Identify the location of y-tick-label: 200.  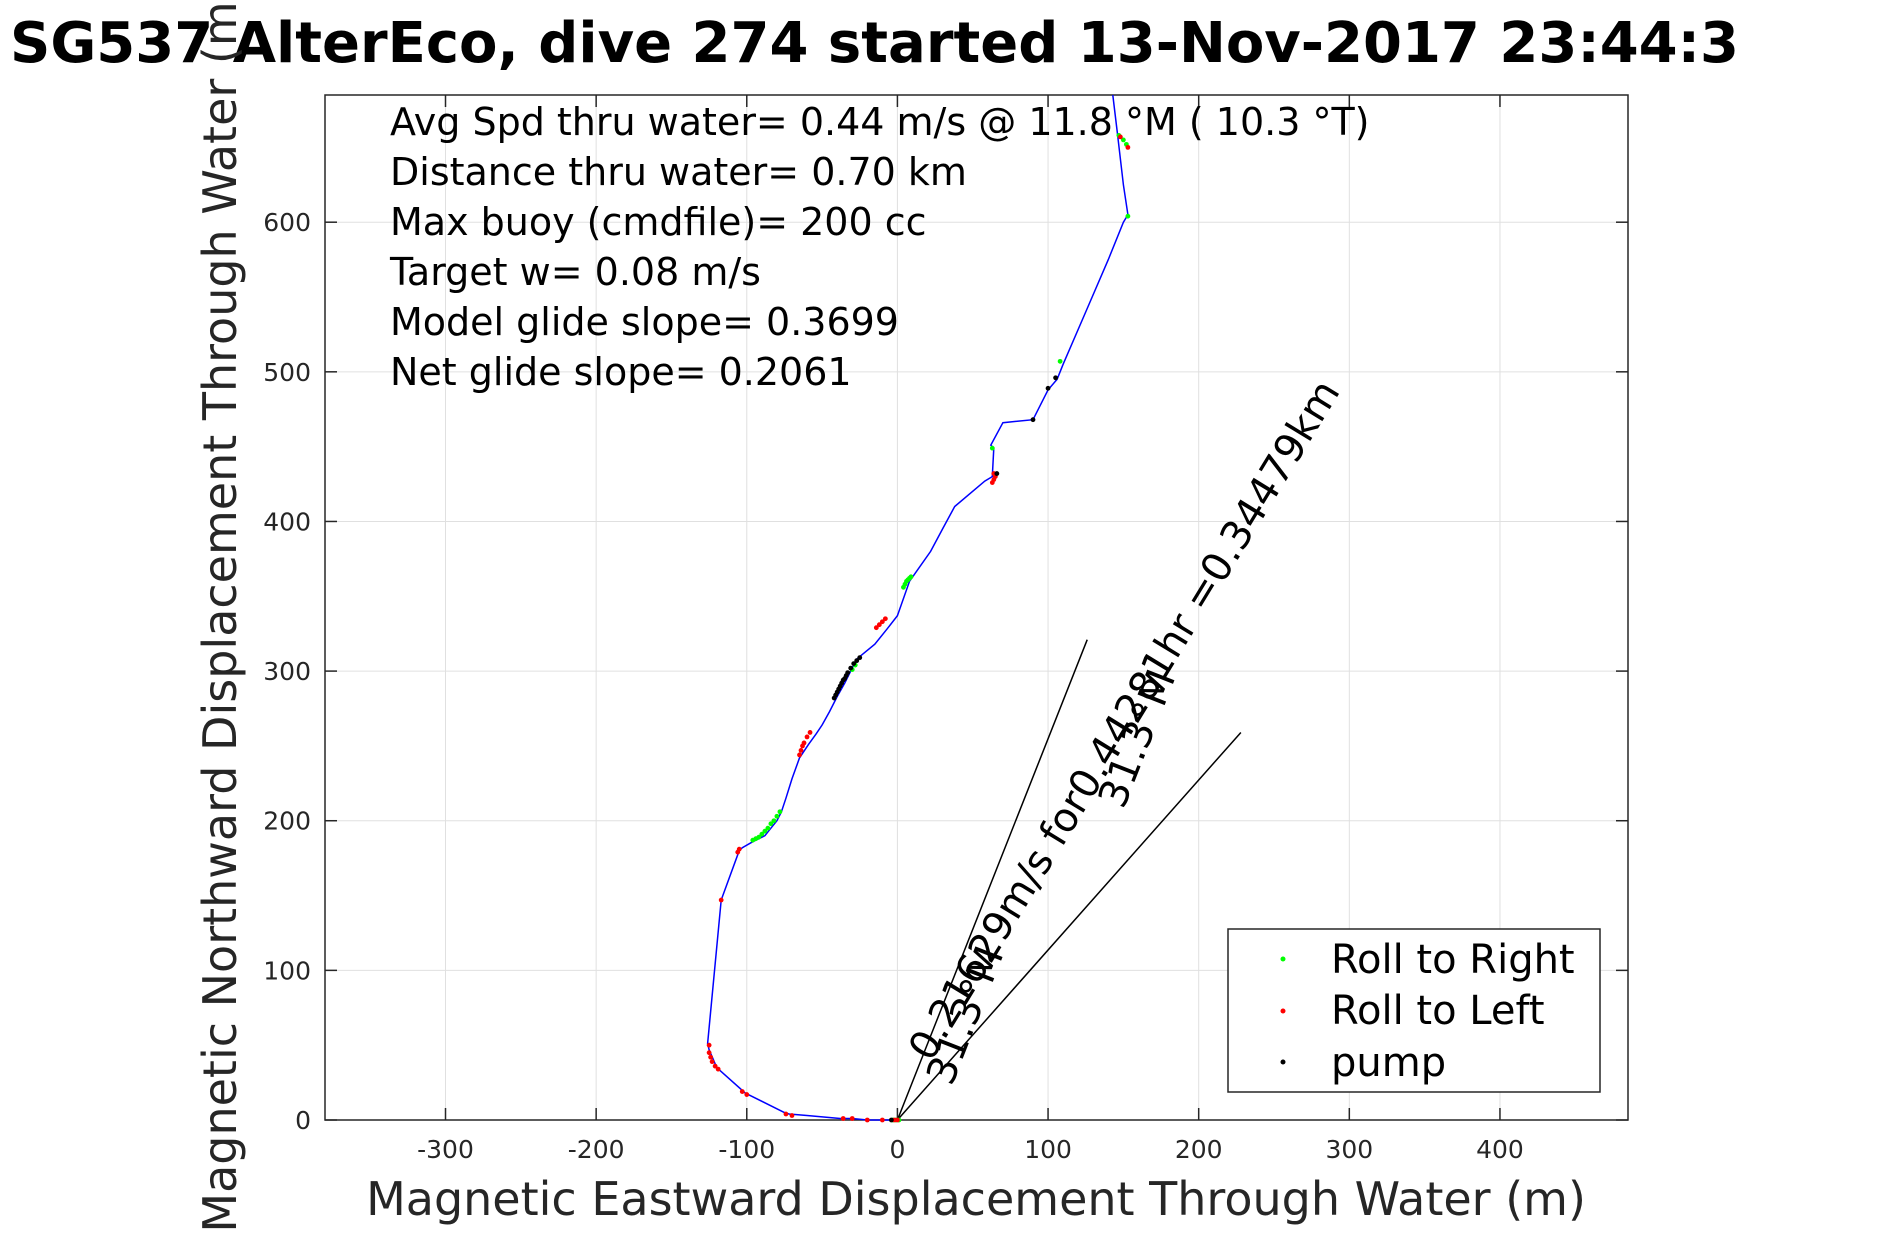
(287, 821).